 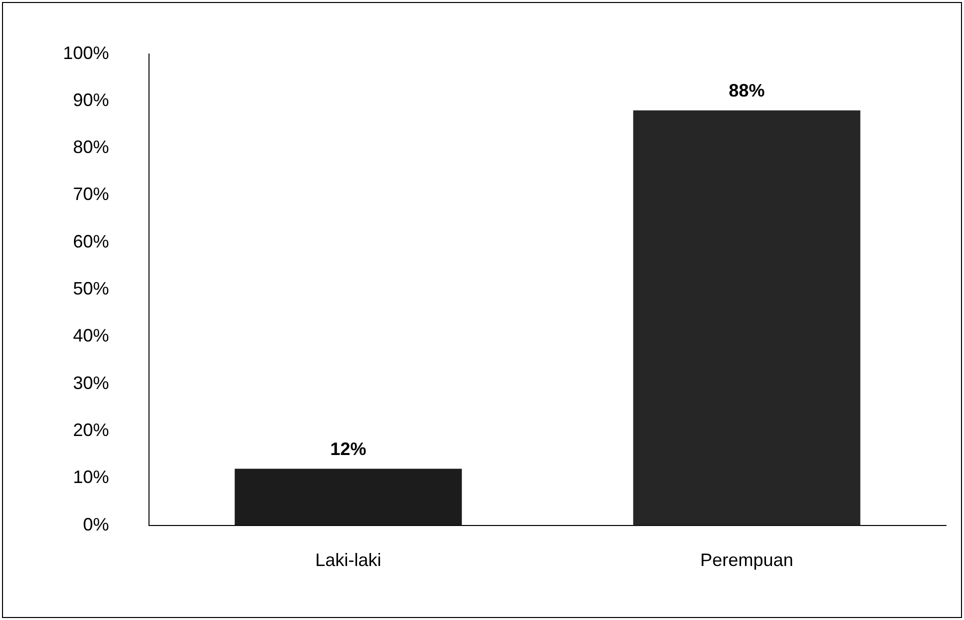 I want to click on y-tick-label: 40%, so click(x=91, y=336).